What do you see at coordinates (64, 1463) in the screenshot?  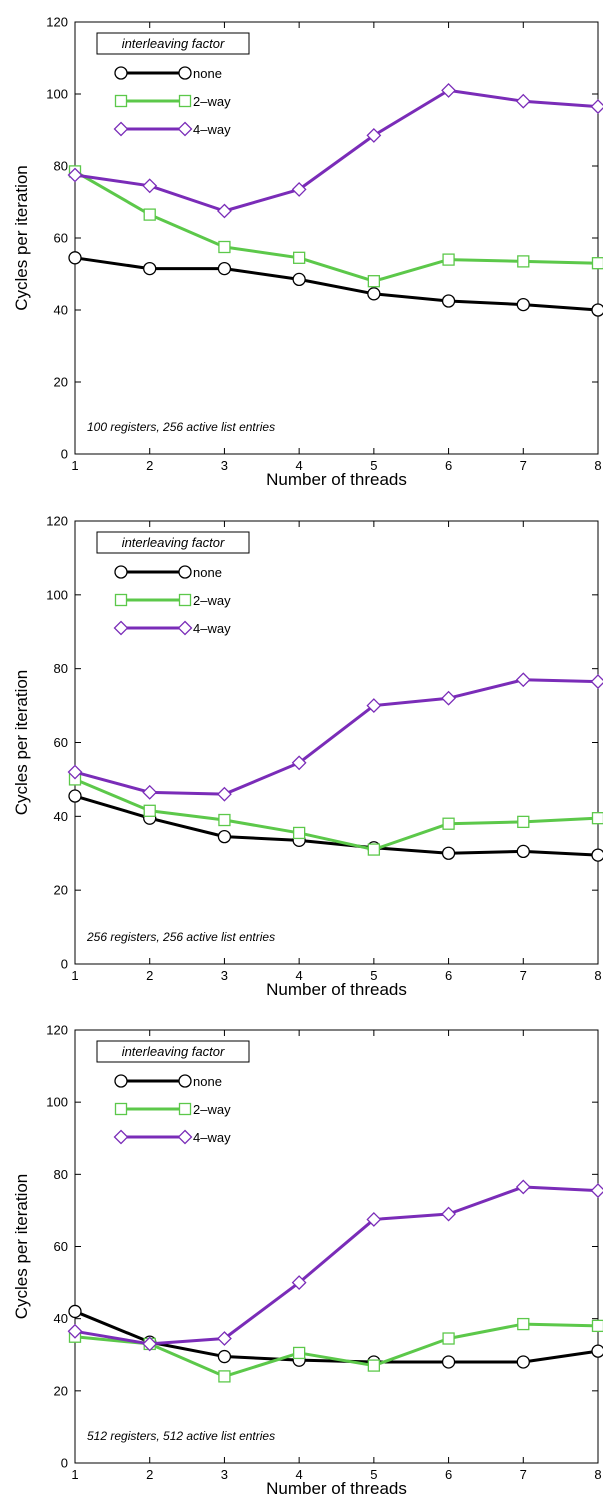 I see `y-tick-label: 0` at bounding box center [64, 1463].